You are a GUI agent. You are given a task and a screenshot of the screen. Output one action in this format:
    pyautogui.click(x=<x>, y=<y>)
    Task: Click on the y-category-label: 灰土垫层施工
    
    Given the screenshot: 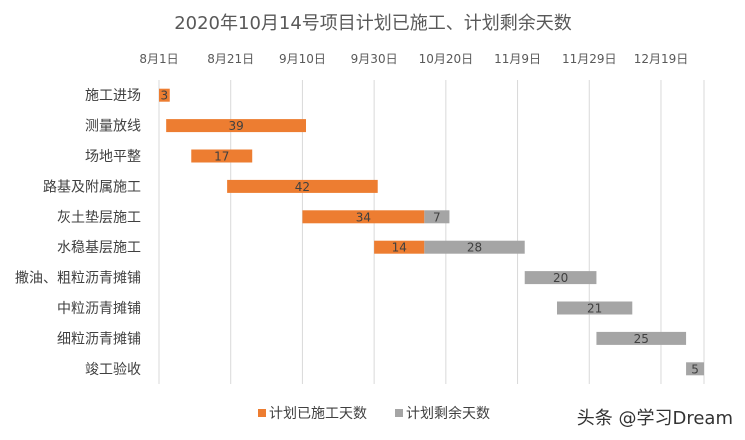 What is the action you would take?
    pyautogui.click(x=99, y=218)
    